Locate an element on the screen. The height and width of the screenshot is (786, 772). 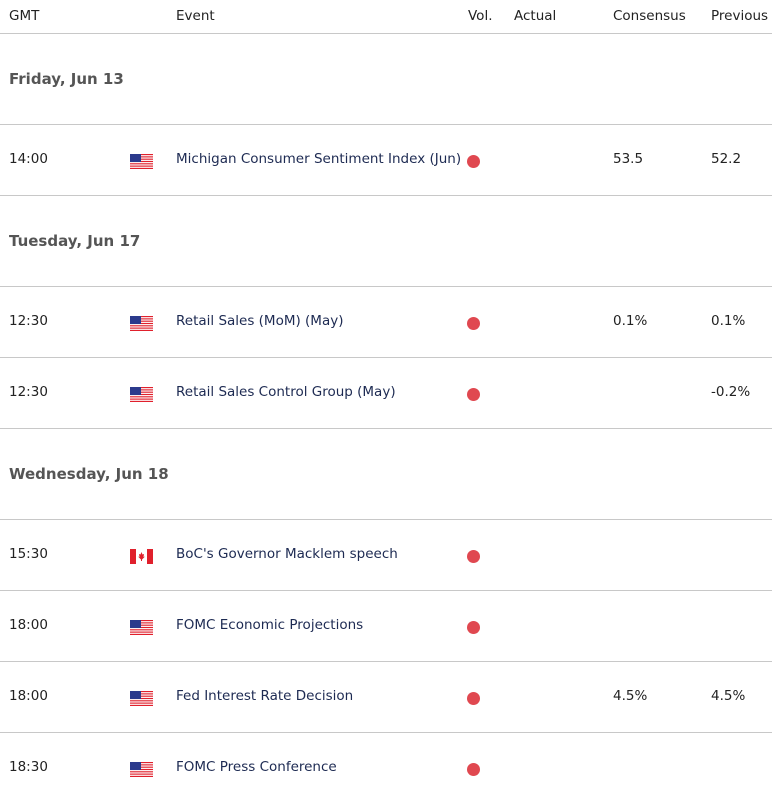
header-consensus: Consensus is located at coordinates (649, 16).